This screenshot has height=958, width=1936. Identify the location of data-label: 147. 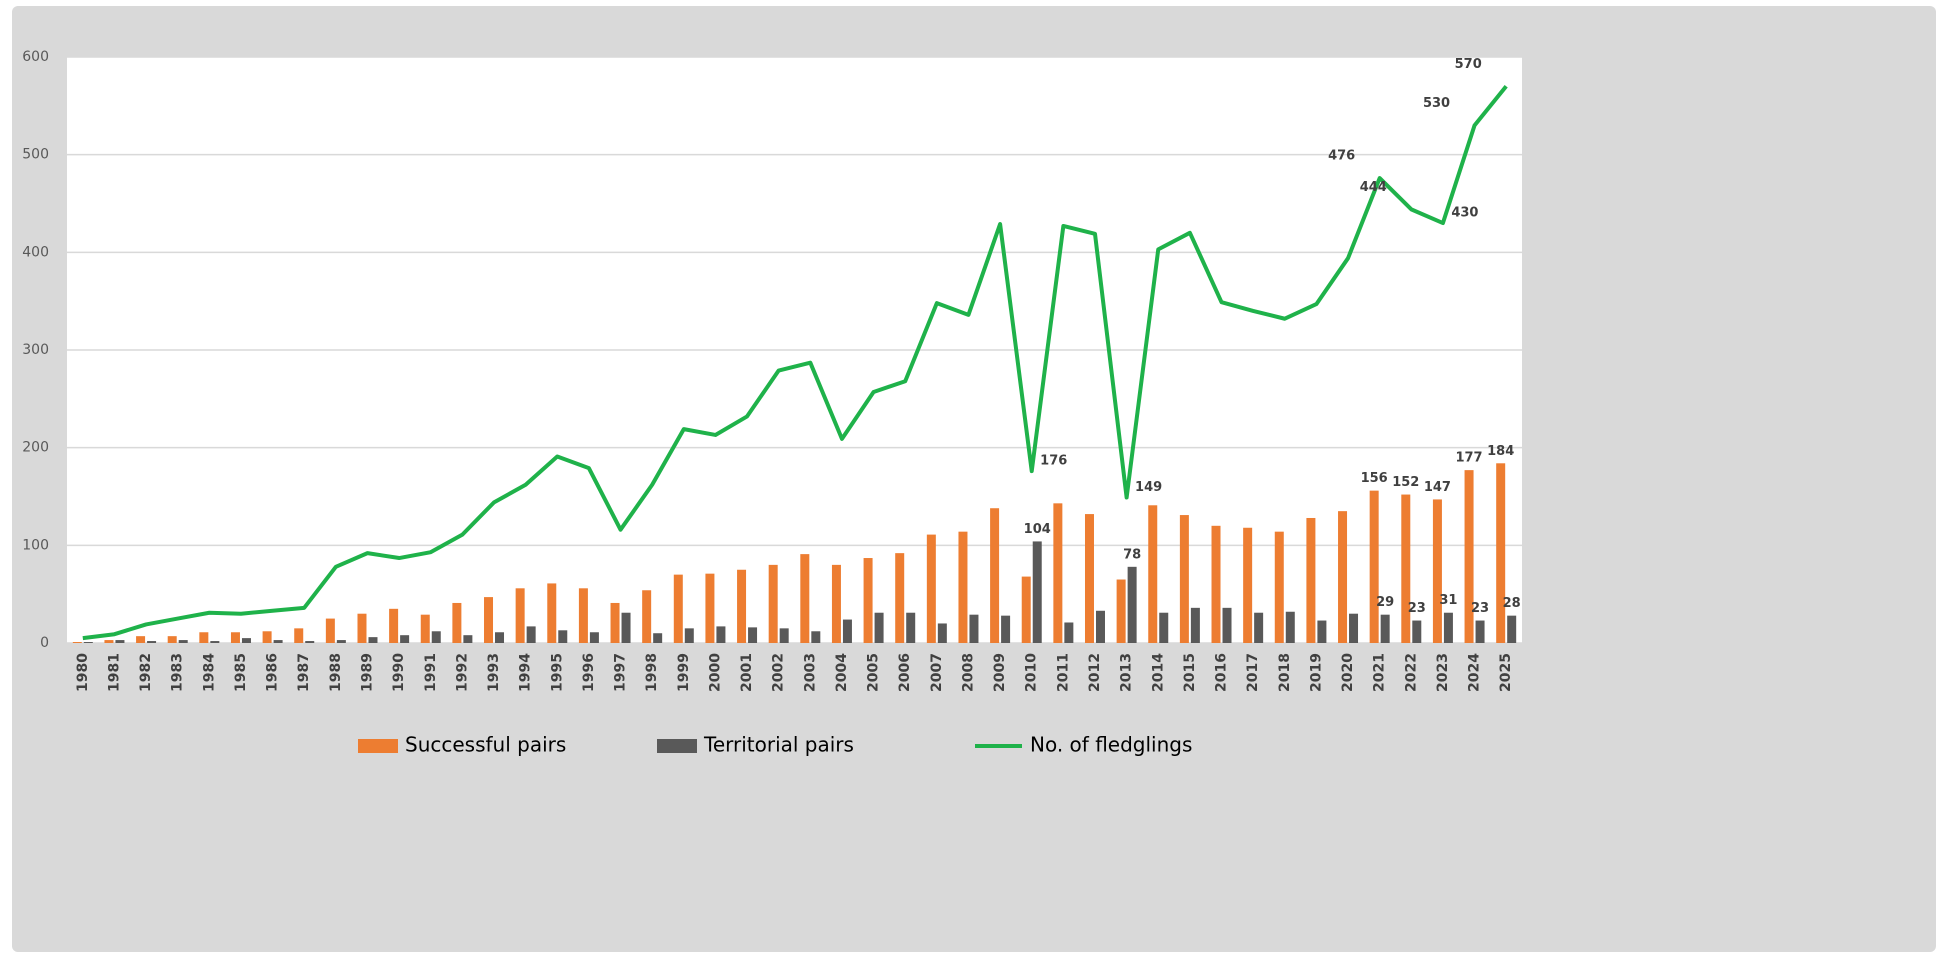
(1437, 487).